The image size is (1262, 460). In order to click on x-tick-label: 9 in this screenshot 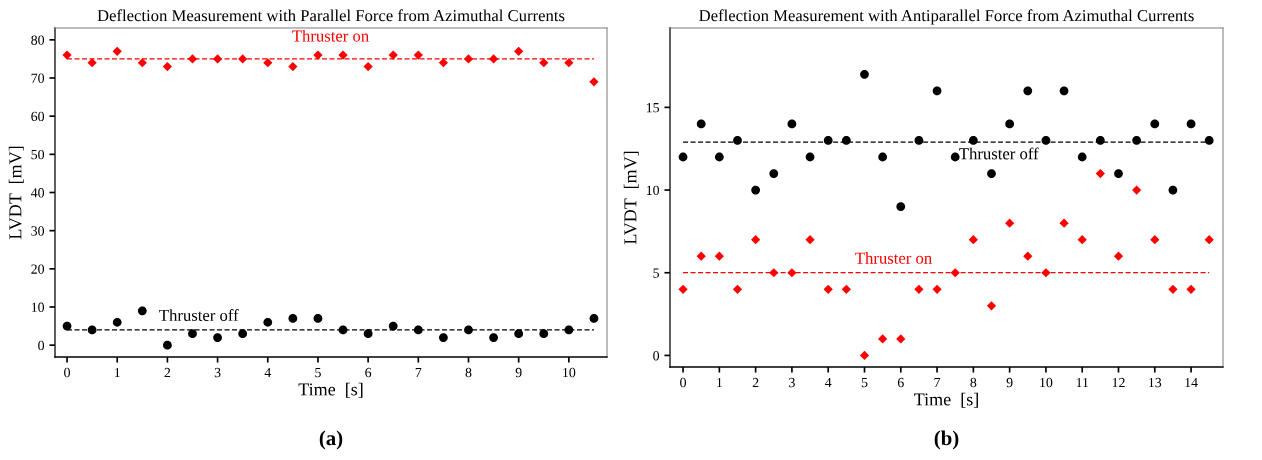, I will do `click(518, 372)`.